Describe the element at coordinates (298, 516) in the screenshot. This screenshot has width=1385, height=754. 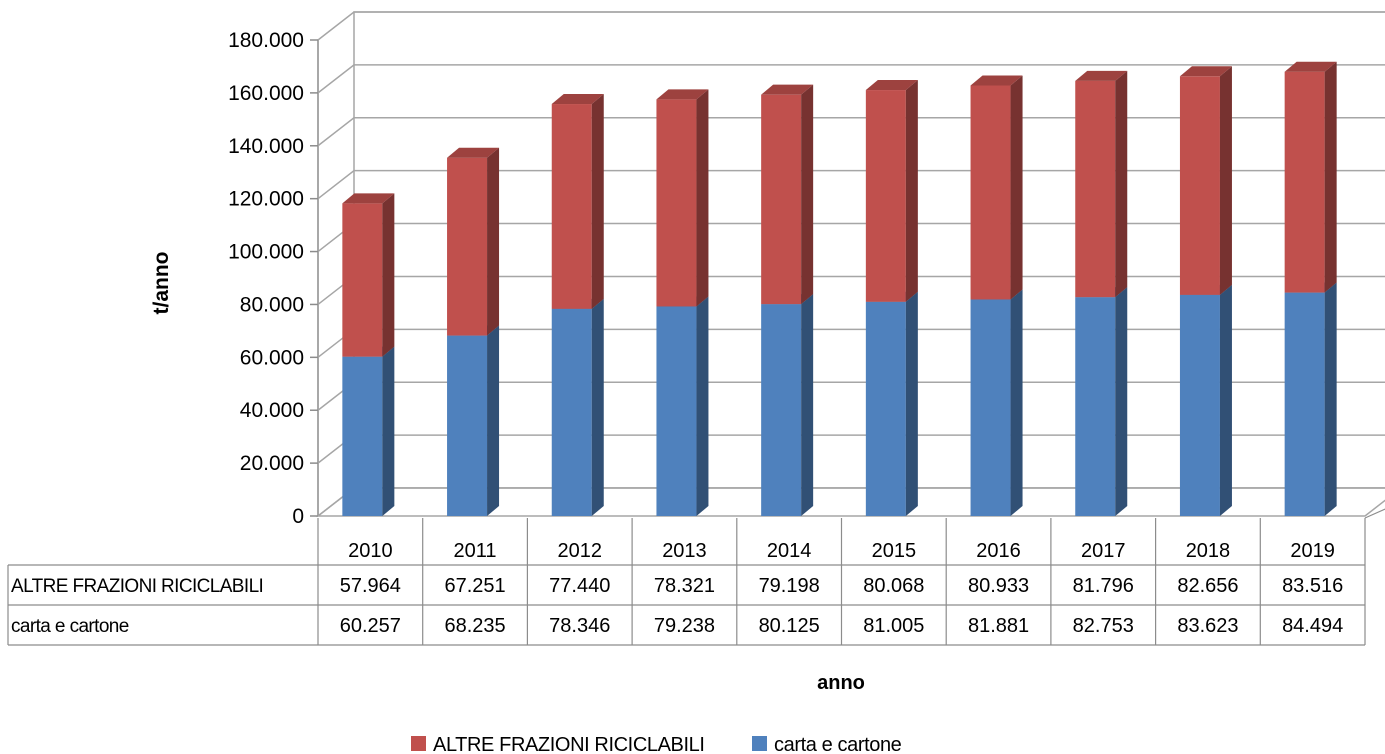
I see `y-tick-label: 0` at that location.